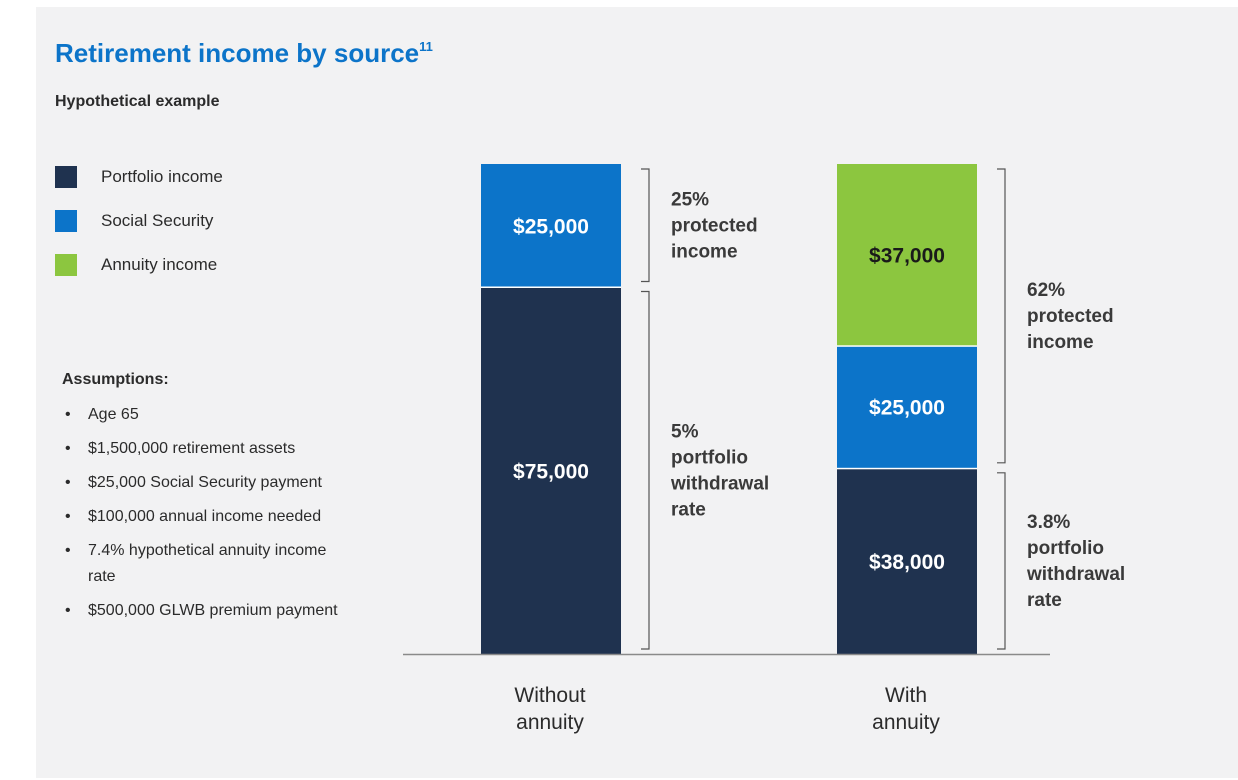 The width and height of the screenshot is (1238, 780). I want to click on assumption-item: • $500,000 GLWB premium payment, so click(207, 611).